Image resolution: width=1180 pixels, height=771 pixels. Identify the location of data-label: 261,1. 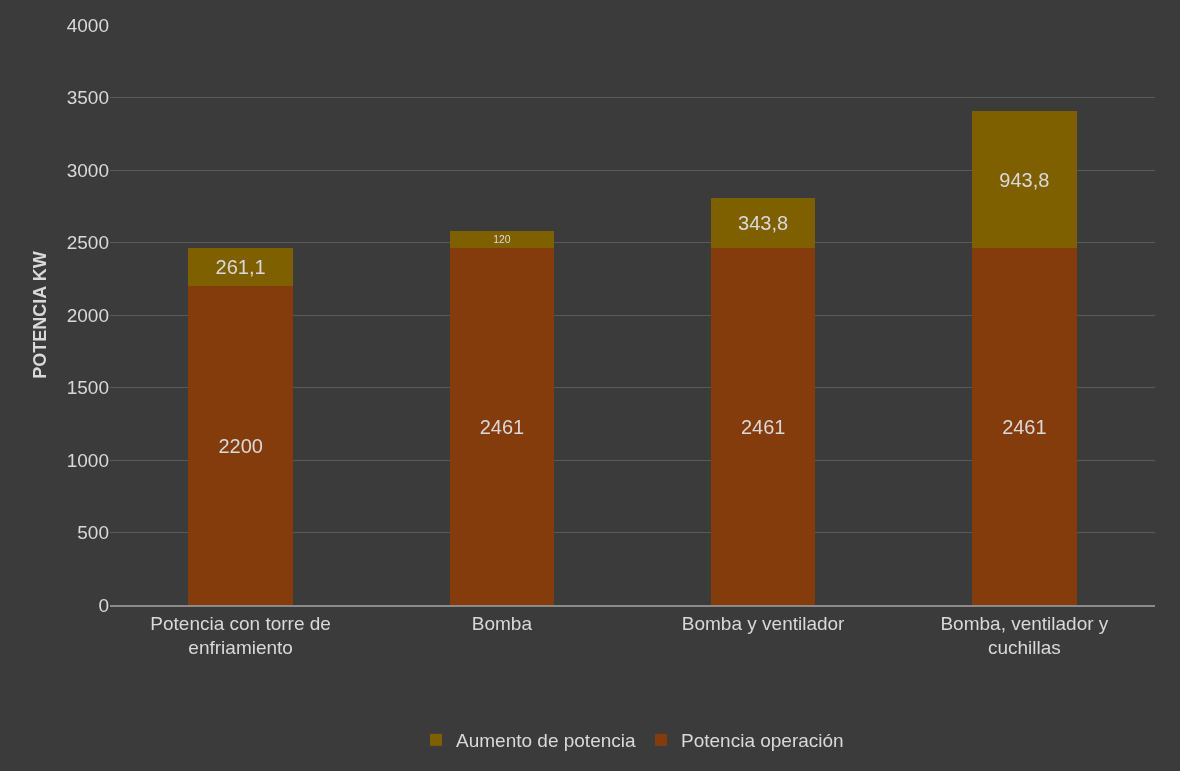
(240, 267).